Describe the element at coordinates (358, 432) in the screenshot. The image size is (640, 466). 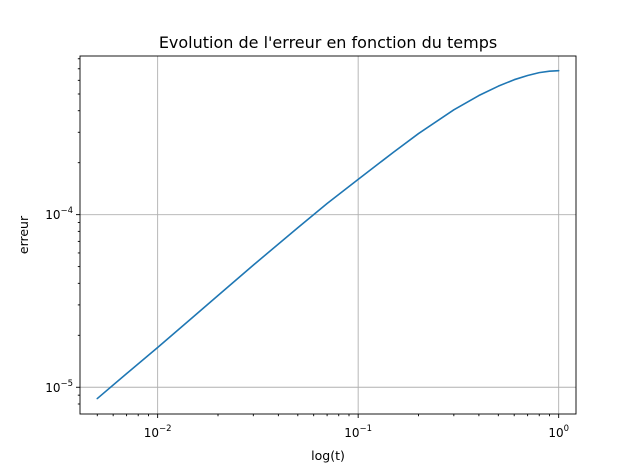
I see `x-tick-label: 10⁻¹` at that location.